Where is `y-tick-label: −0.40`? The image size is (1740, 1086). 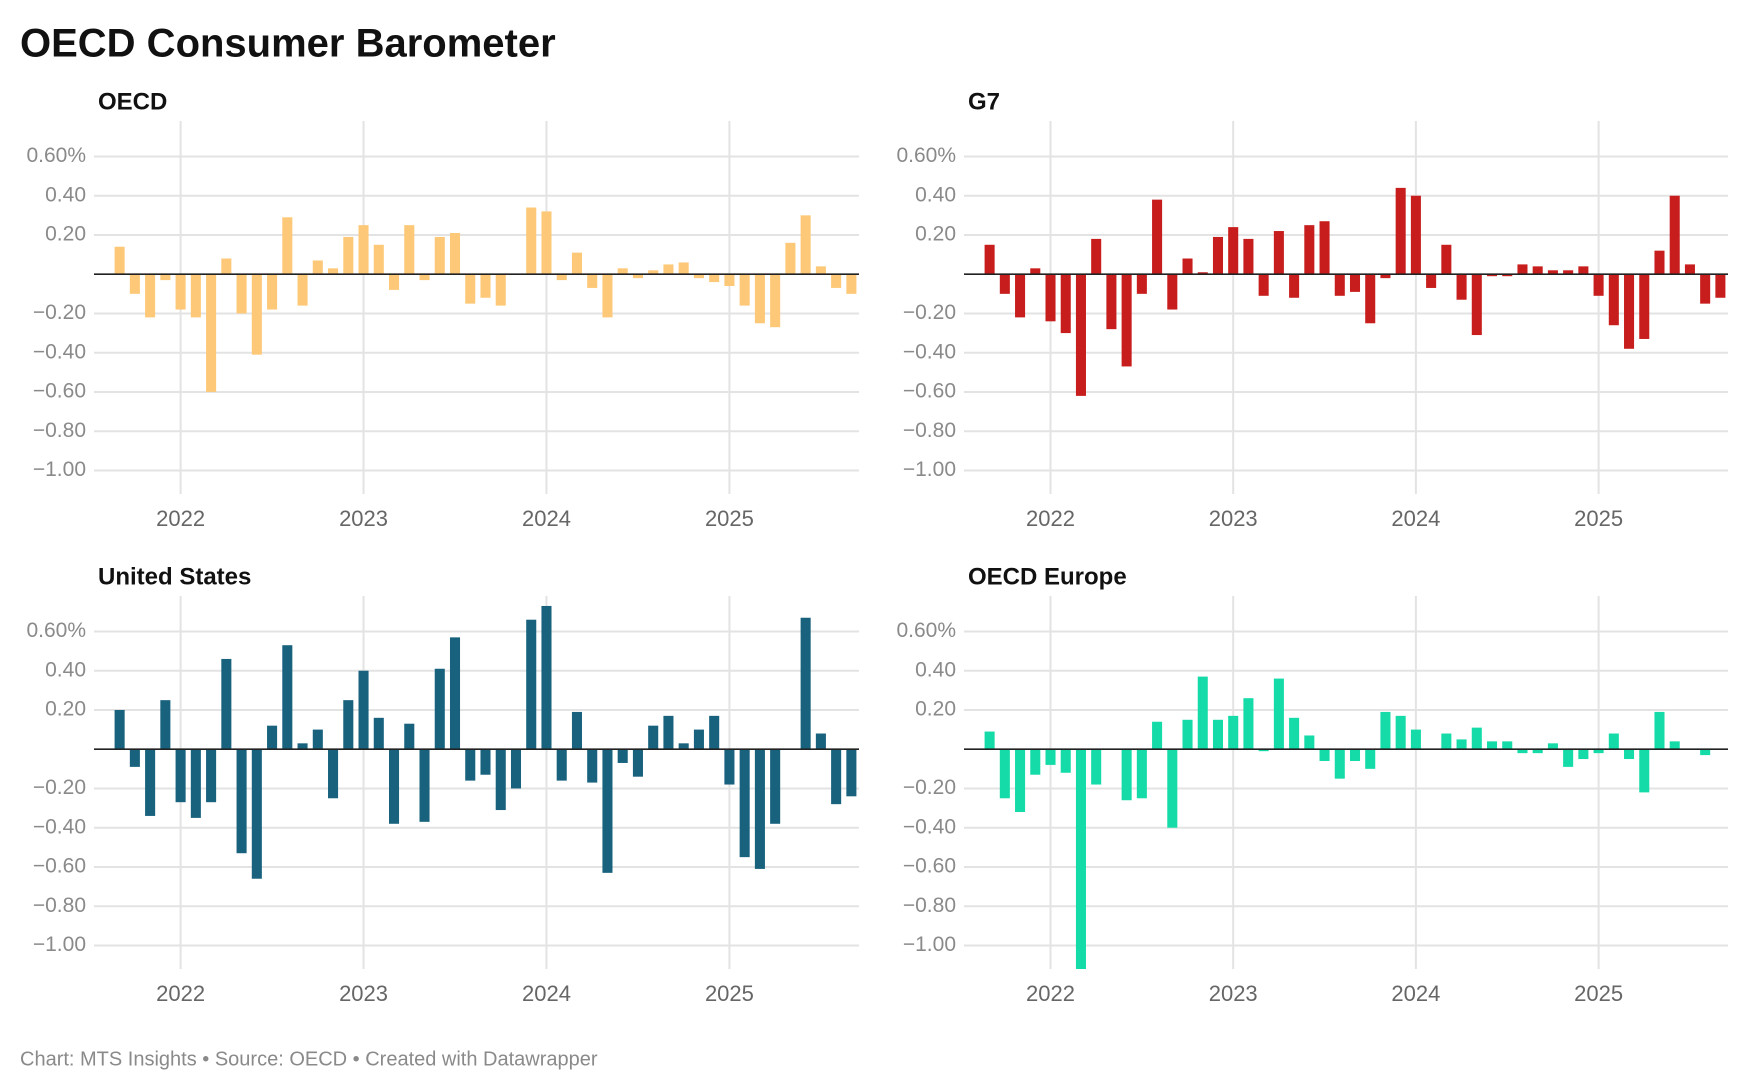 y-tick-label: −0.40 is located at coordinates (929, 826).